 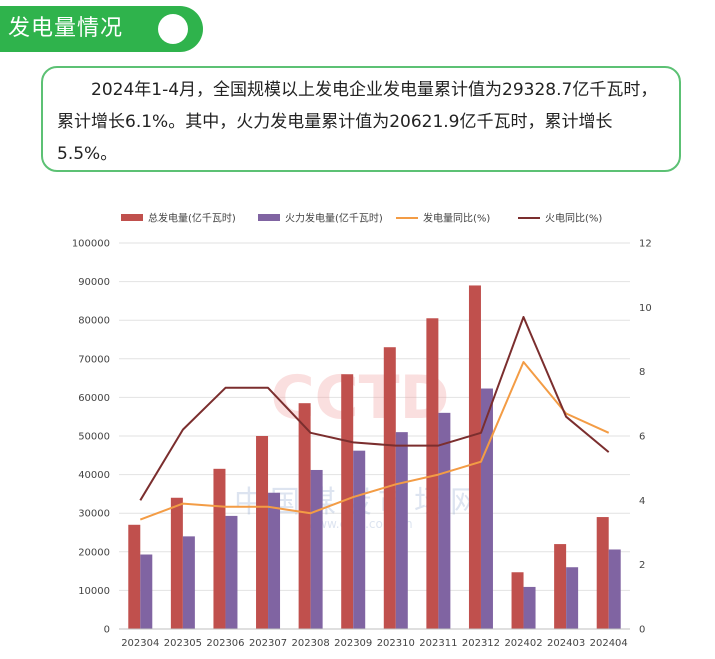 What do you see at coordinates (334, 218) in the screenshot?
I see `legend-label: 火力发电量(亿千瓦时)` at bounding box center [334, 218].